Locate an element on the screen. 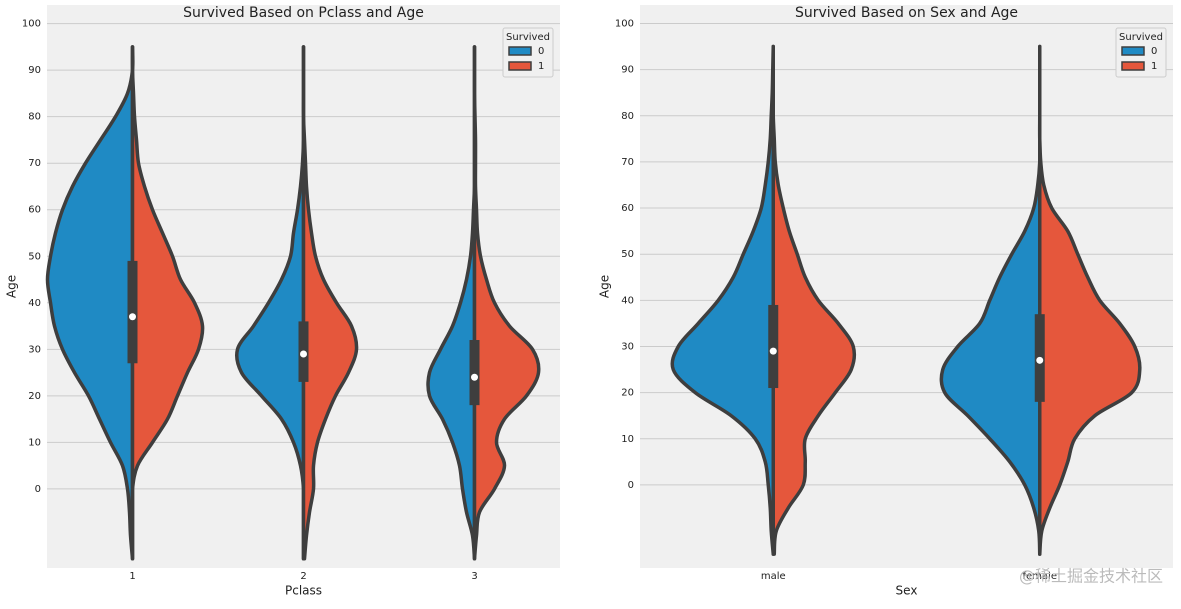  x-axis-label: Sex is located at coordinates (907, 591).